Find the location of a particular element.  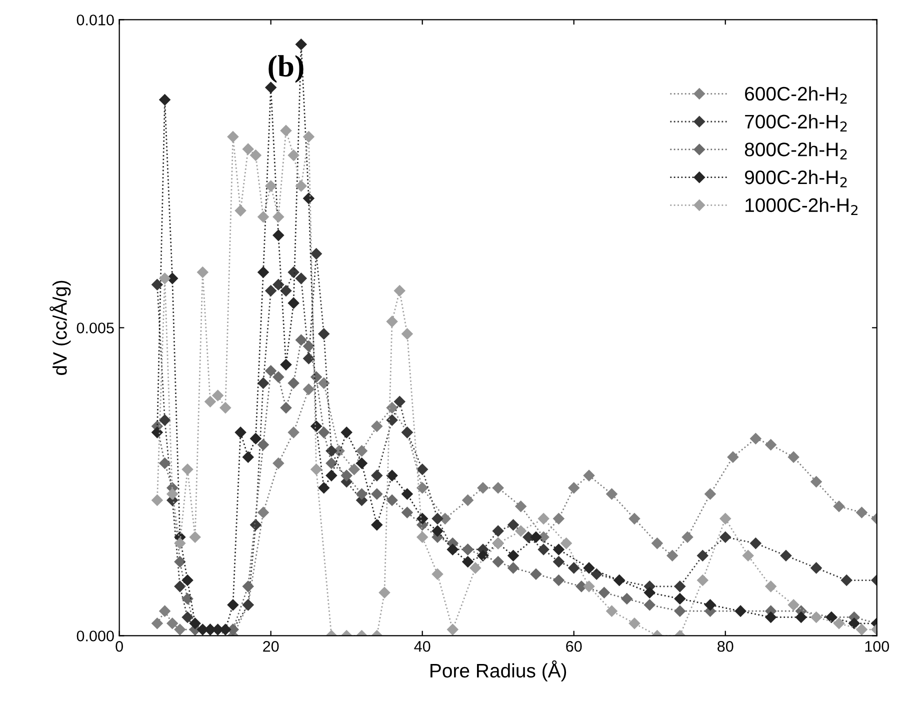

legend-label: 900C-2h-H$_{2}$ is located at coordinates (795, 179).